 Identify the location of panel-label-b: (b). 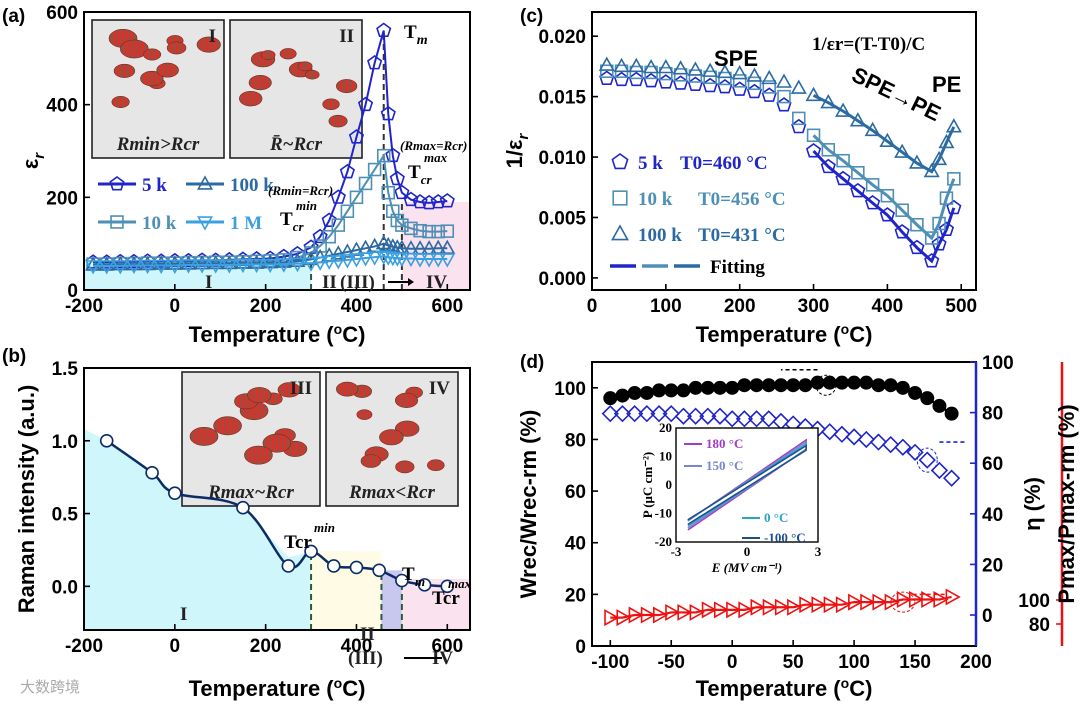
(14, 356).